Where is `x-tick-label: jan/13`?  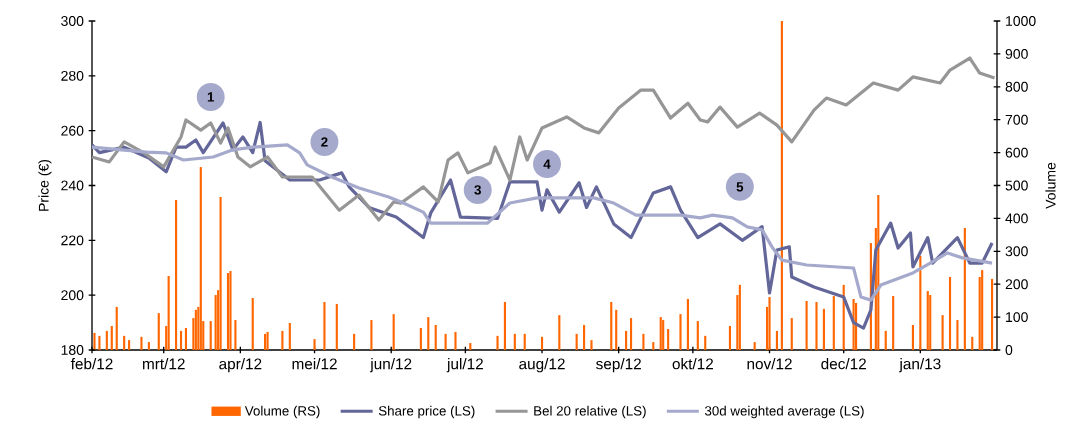 x-tick-label: jan/13 is located at coordinates (920, 365).